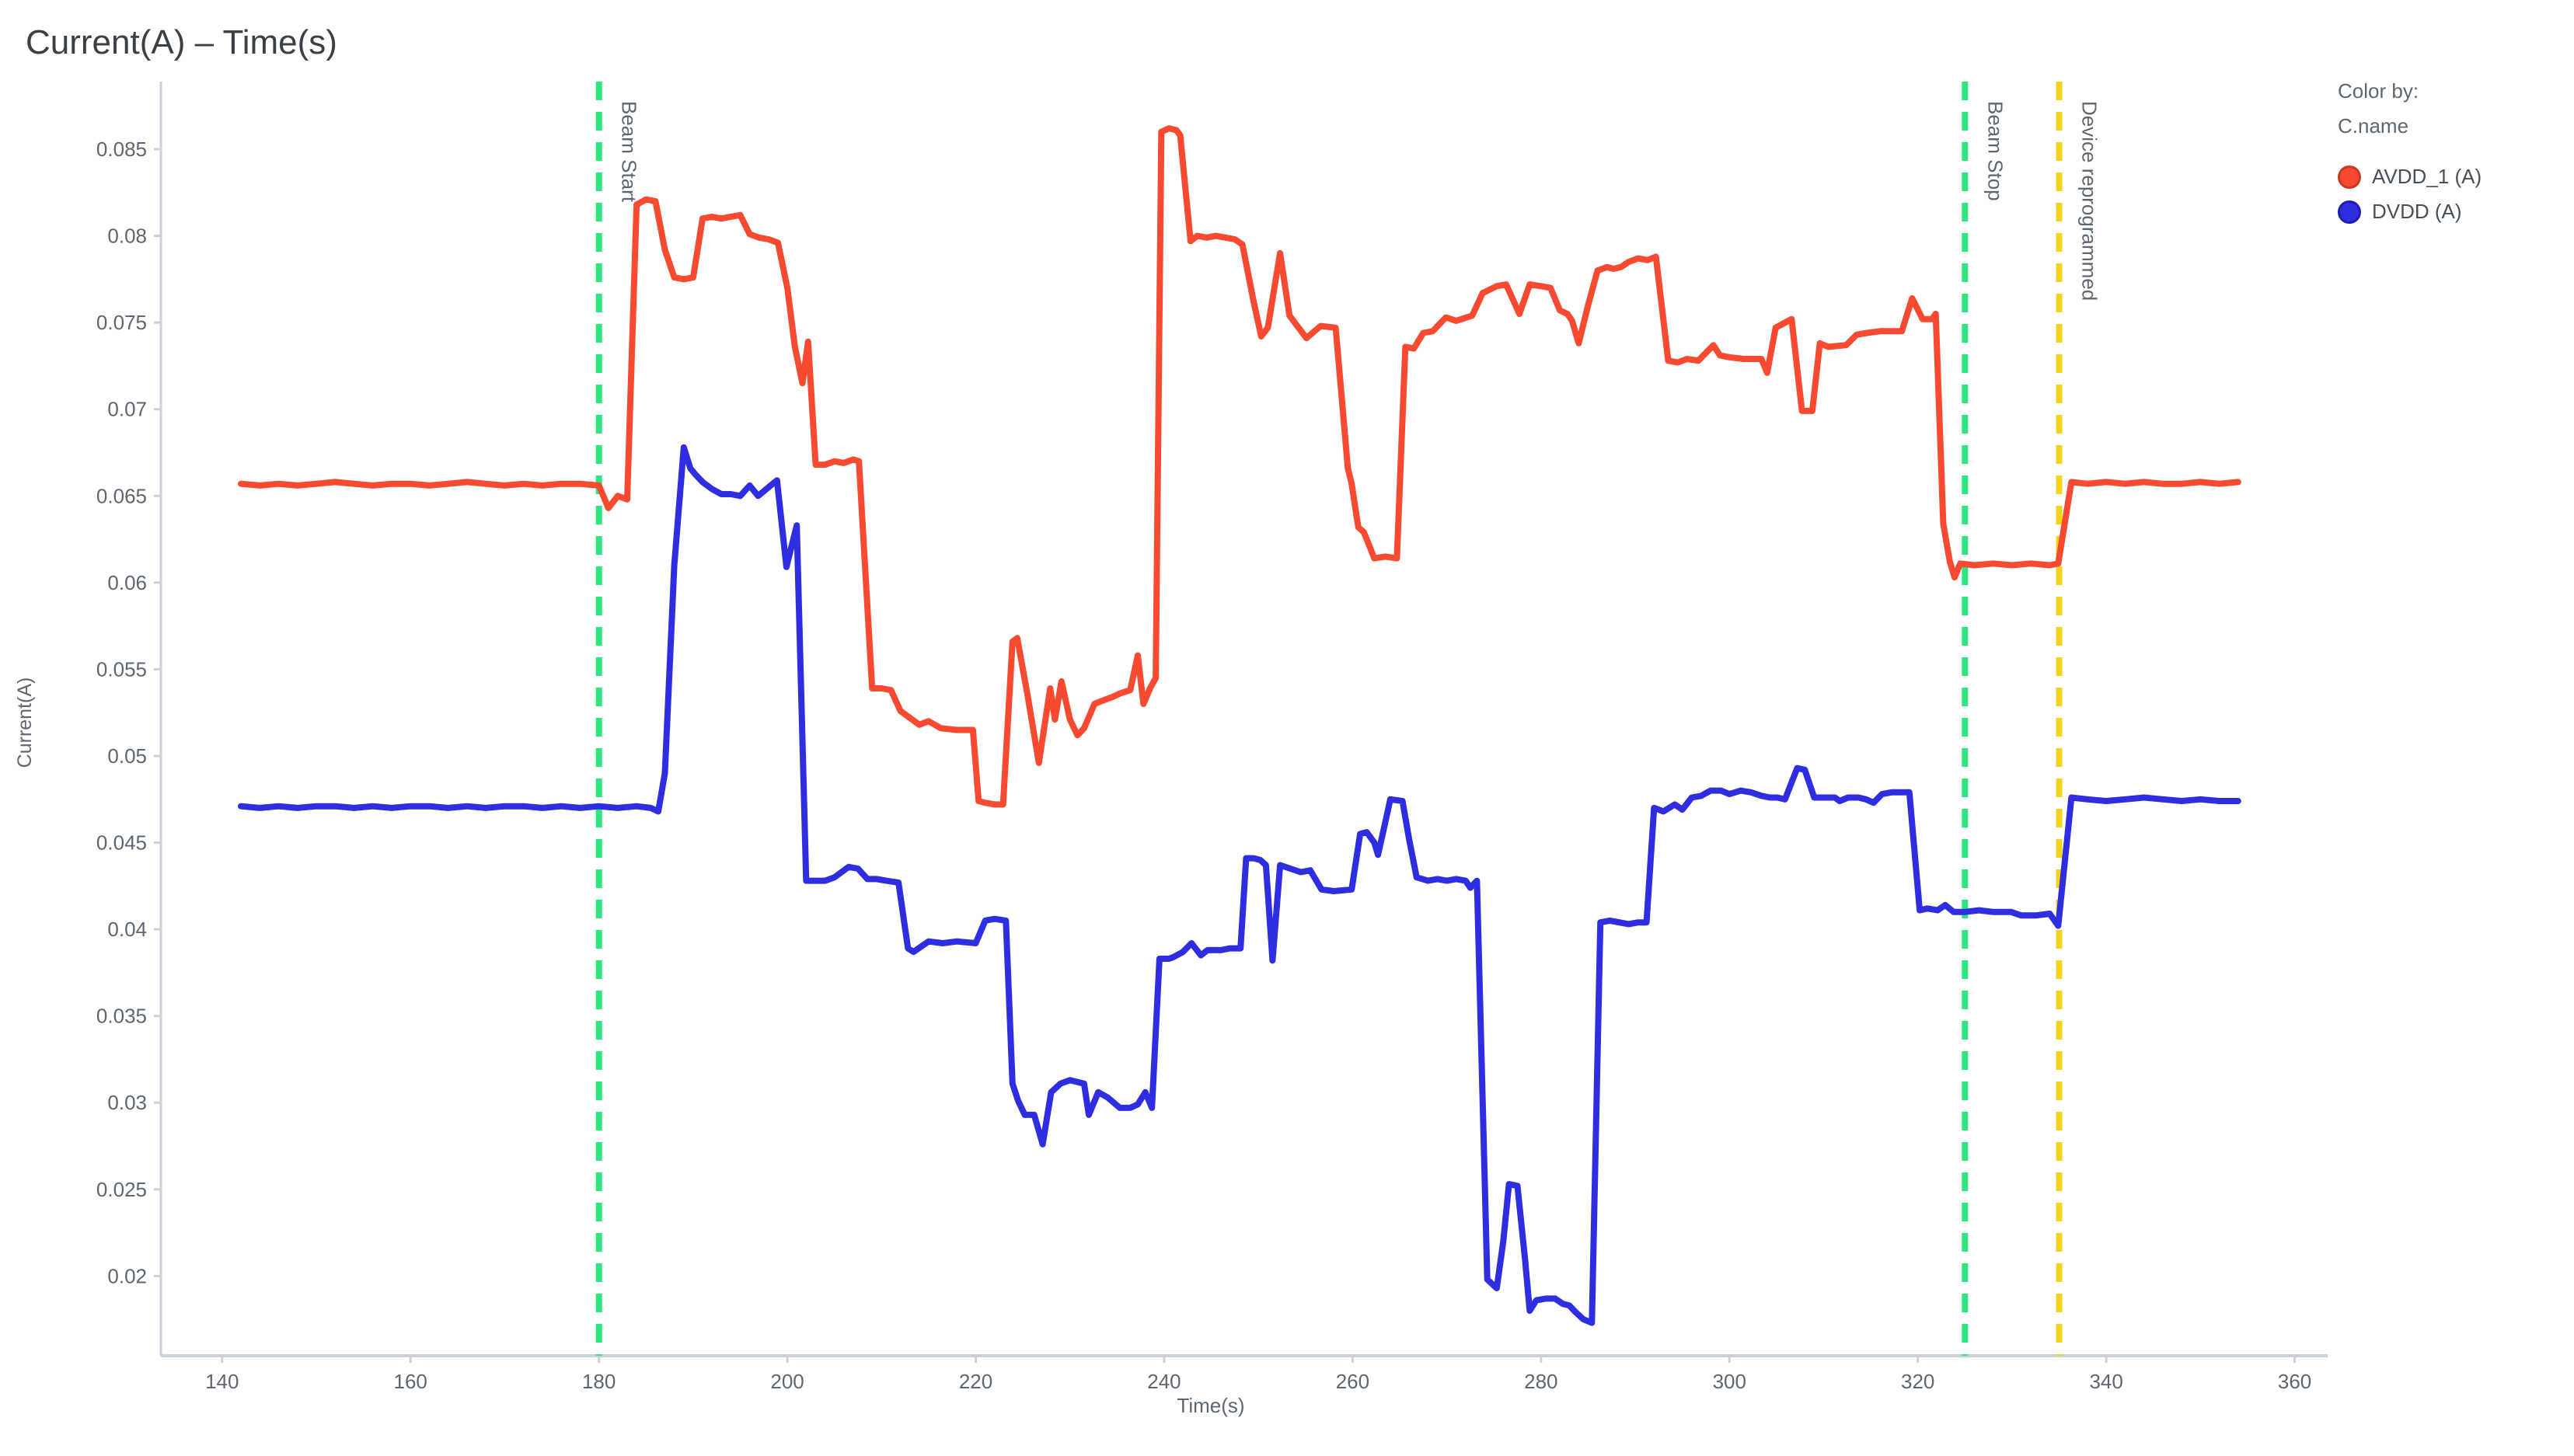  What do you see at coordinates (975, 1382) in the screenshot?
I see `x-tick-label: 220` at bounding box center [975, 1382].